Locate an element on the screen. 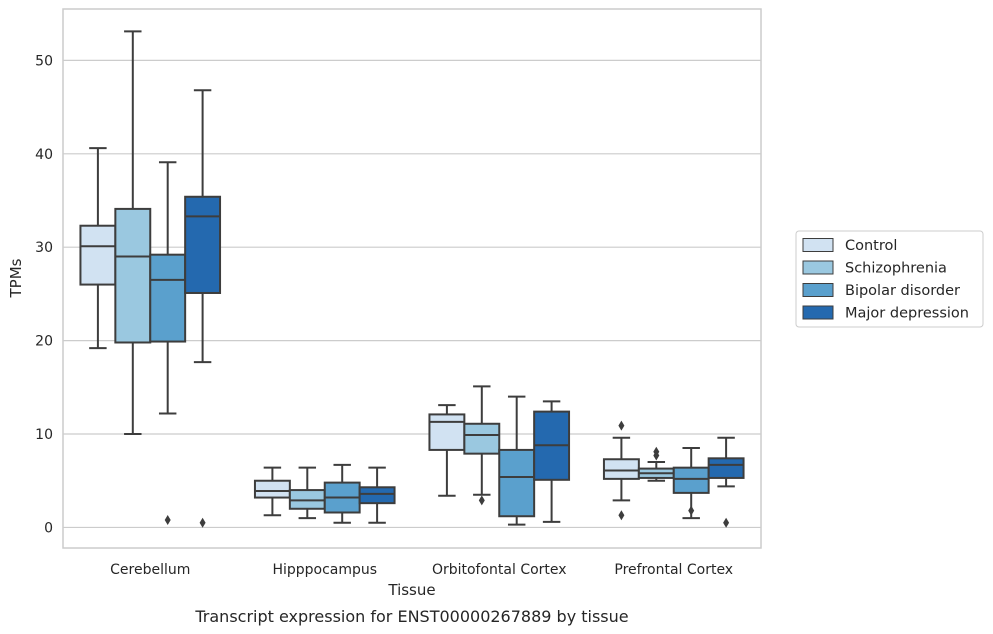  x-axis-label: Tissue is located at coordinates (411, 590).